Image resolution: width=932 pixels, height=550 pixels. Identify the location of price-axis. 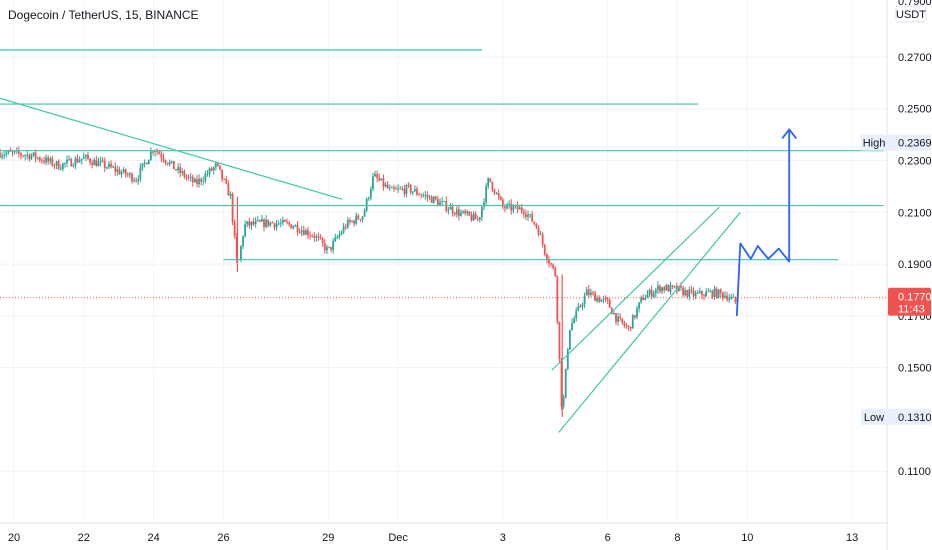
(909, 275).